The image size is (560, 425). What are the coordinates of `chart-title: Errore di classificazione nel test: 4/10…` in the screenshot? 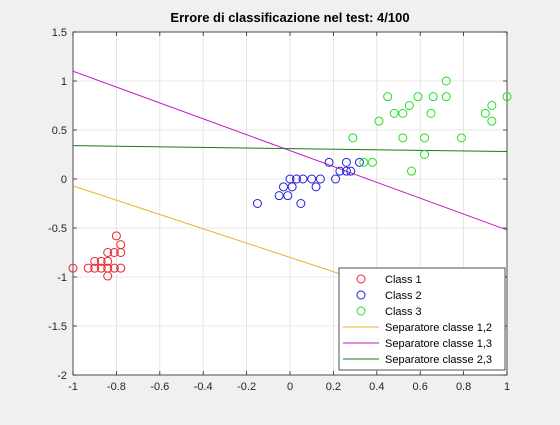 It's located at (289, 17).